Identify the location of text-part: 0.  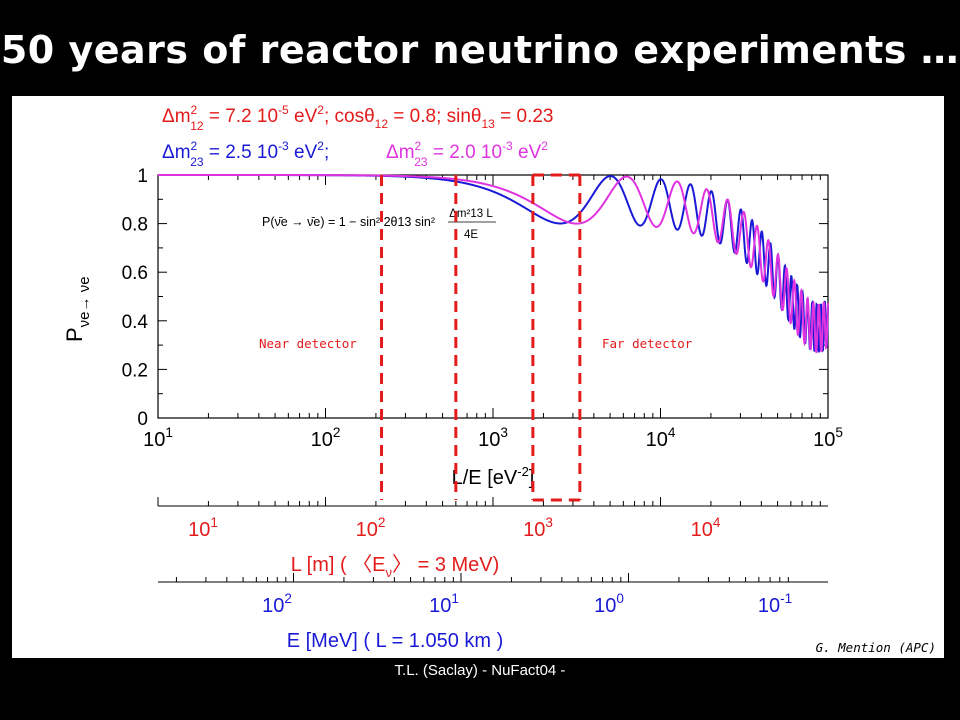
(620, 598).